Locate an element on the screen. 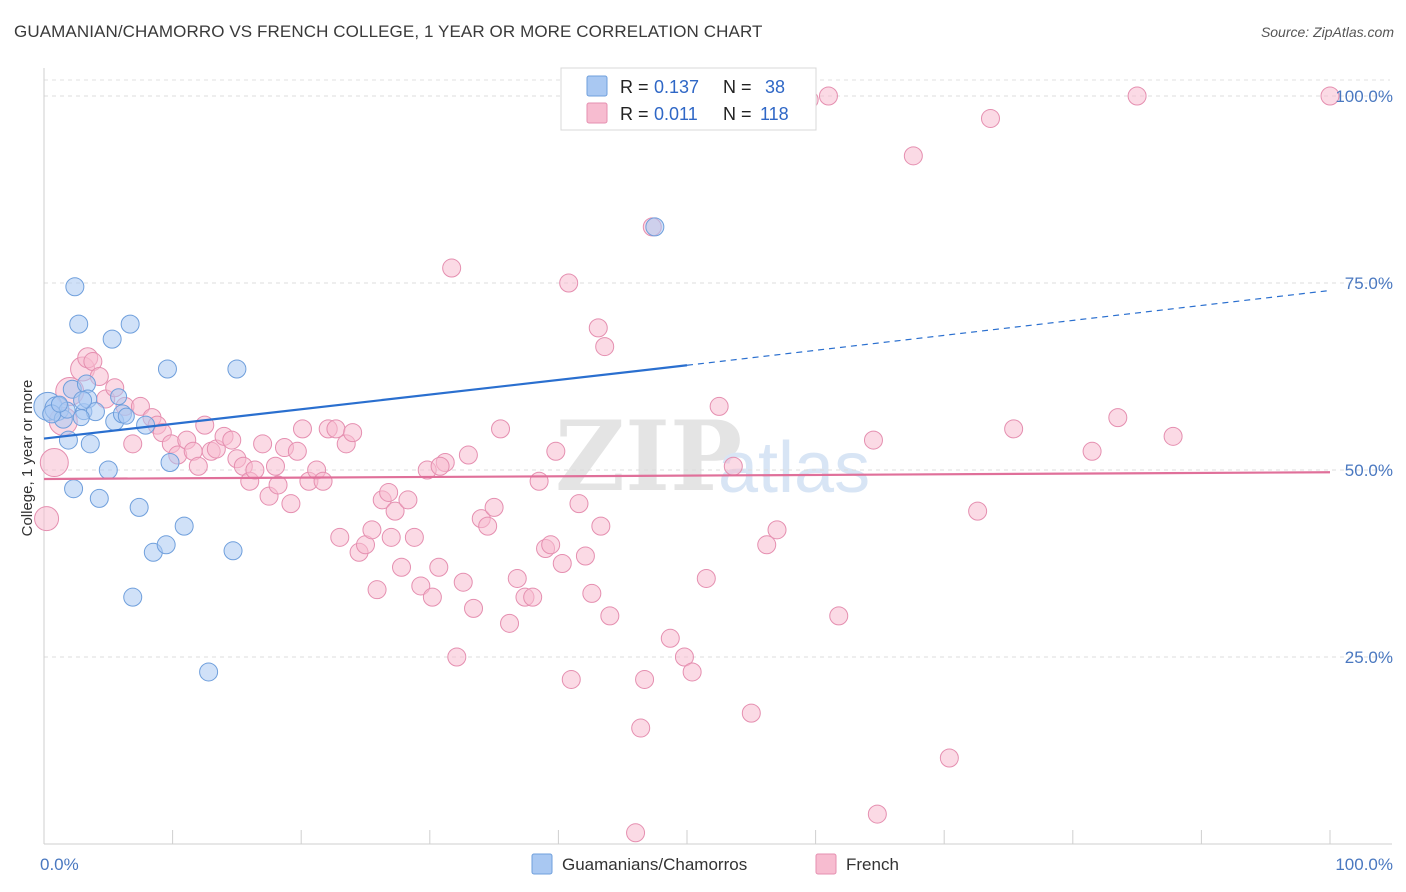 The height and width of the screenshot is (892, 1406). legend-n-label-2: N = is located at coordinates (737, 114).